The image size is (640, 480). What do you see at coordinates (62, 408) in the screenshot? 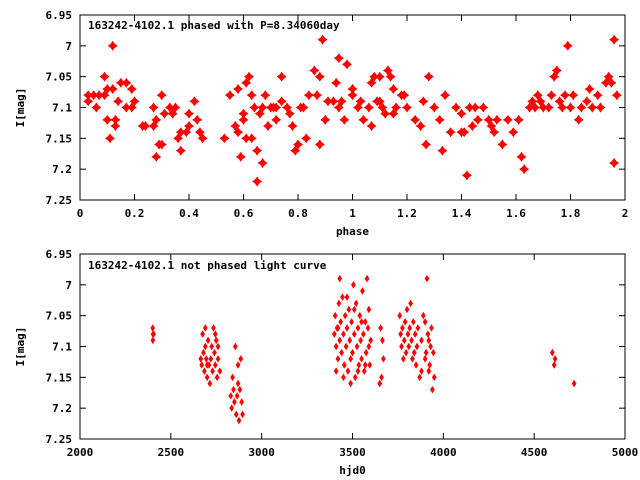
I see `bottom-panel-y-tick-label: 7.2` at bounding box center [62, 408].